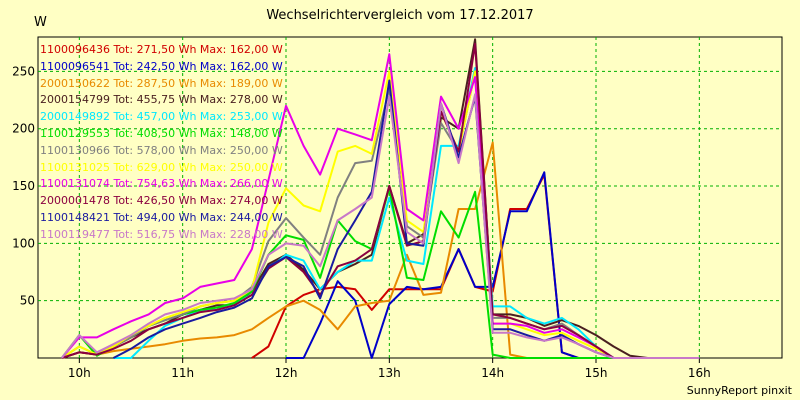 This screenshot has height=400, width=800. Describe the element at coordinates (596, 373) in the screenshot. I see `x-tick-label: 15h` at that location.